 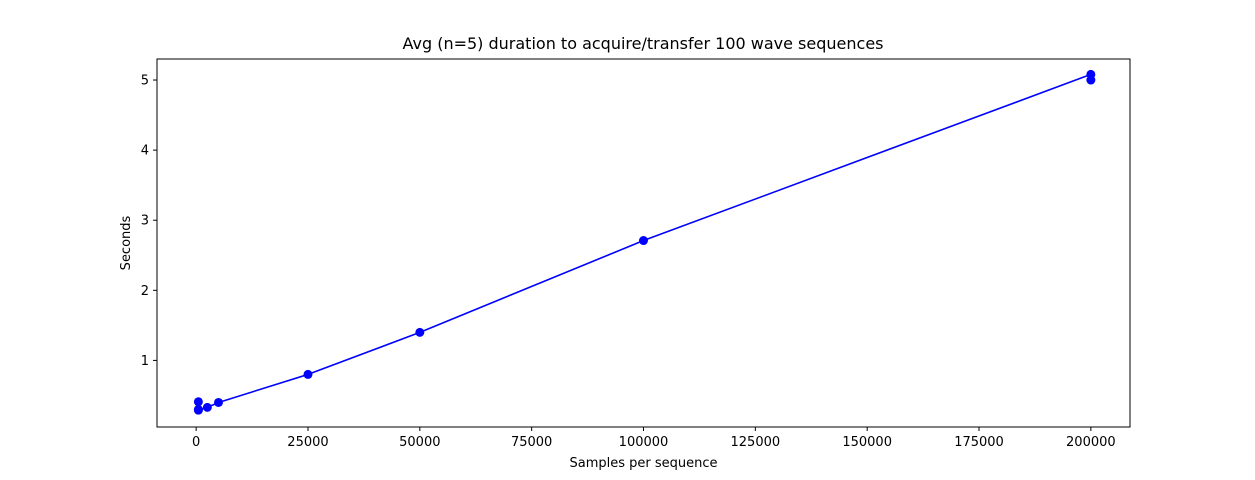 What do you see at coordinates (126, 242) in the screenshot?
I see `y-axis-label: Seconds` at bounding box center [126, 242].